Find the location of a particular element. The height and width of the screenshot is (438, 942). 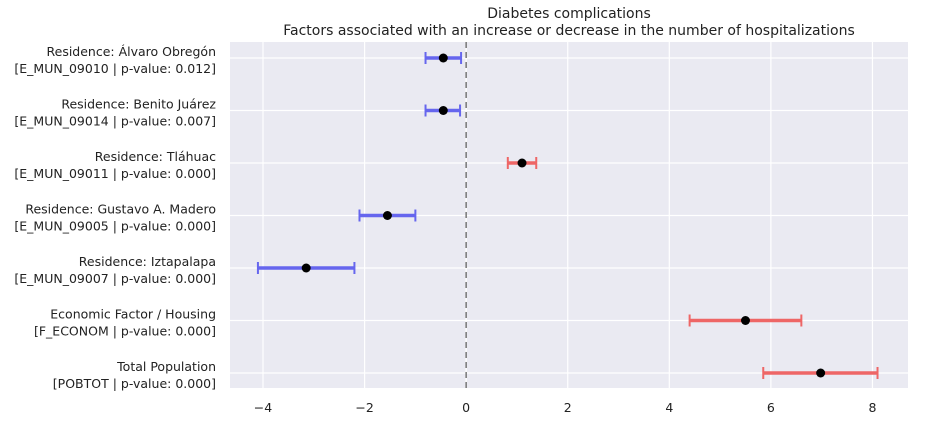

row-label-detail: [E_MUN_09011 | p-value: 0.000] is located at coordinates (115, 173).